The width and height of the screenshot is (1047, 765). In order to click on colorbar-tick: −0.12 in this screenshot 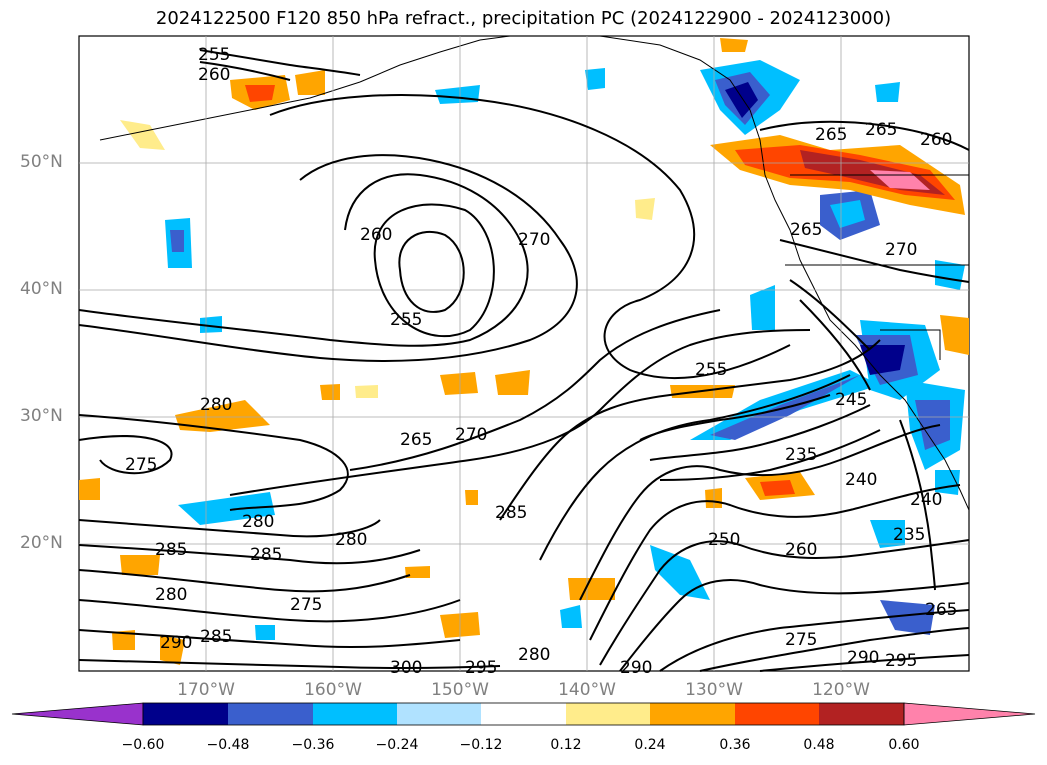, I will do `click(481, 745)`.